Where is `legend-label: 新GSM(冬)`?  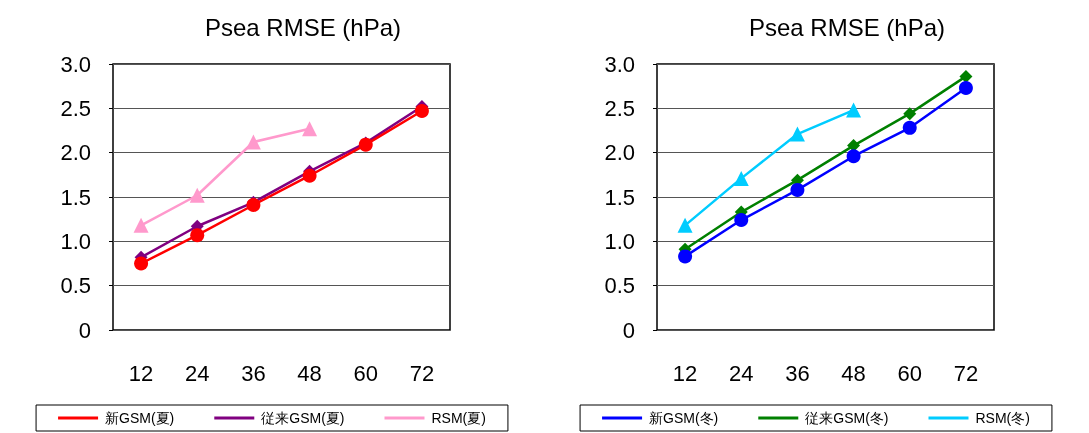 legend-label: 新GSM(冬) is located at coordinates (684, 418).